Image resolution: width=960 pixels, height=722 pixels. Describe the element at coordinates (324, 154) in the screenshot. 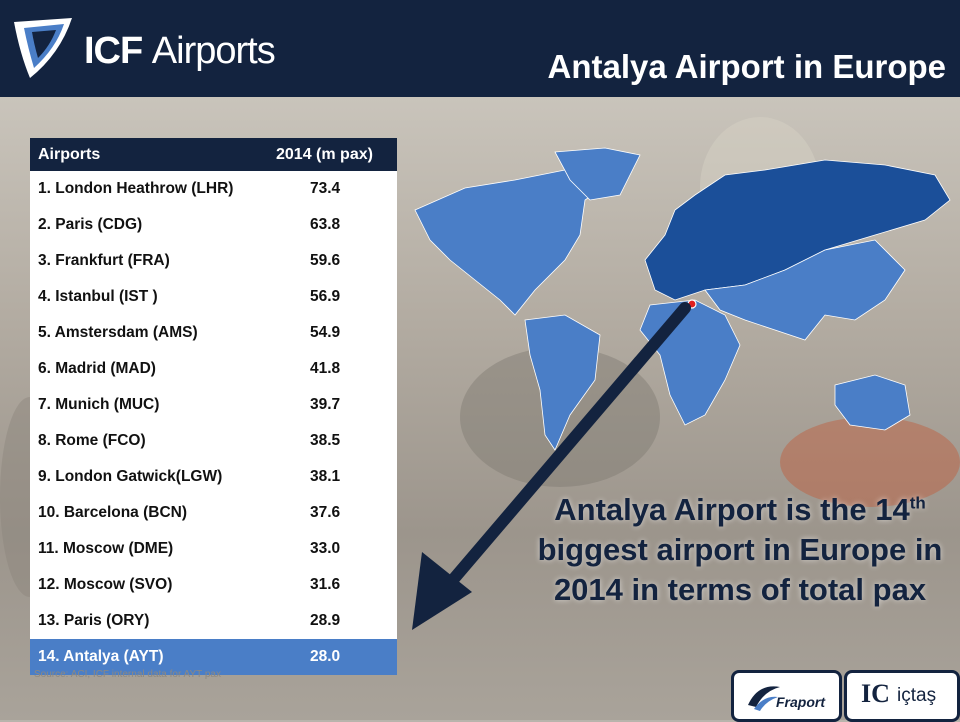

I see `header-value: 2014 (m pax)` at that location.